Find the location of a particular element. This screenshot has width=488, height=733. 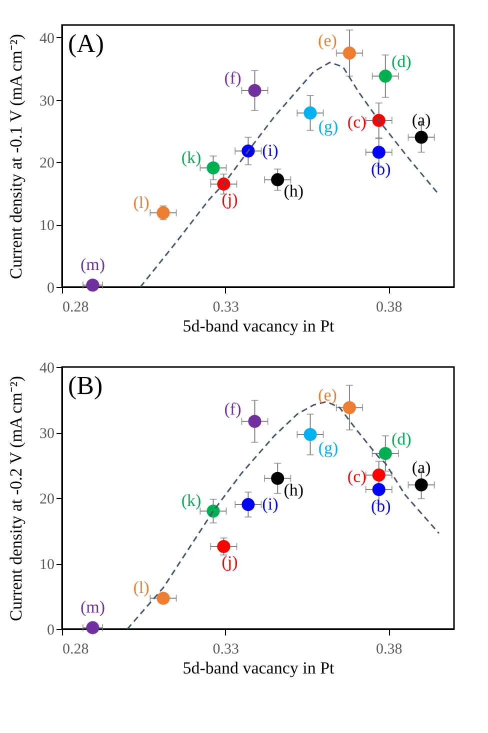

y-axis-title: Current density at -0.1 V (mA cm⁻²) is located at coordinates (16, 157).